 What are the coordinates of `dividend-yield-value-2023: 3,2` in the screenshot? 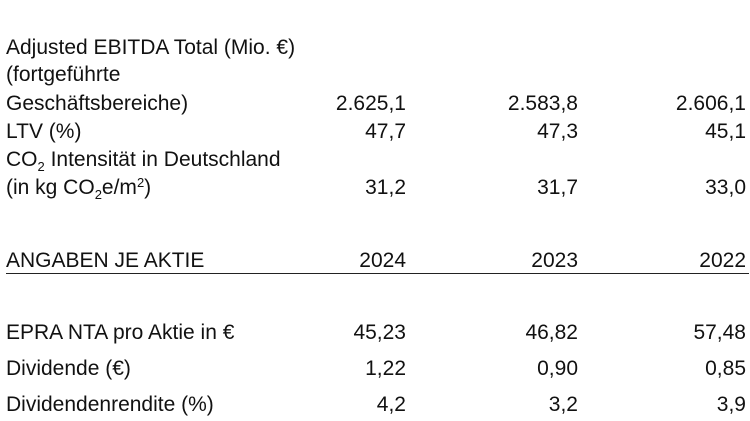 It's located at (563, 404).